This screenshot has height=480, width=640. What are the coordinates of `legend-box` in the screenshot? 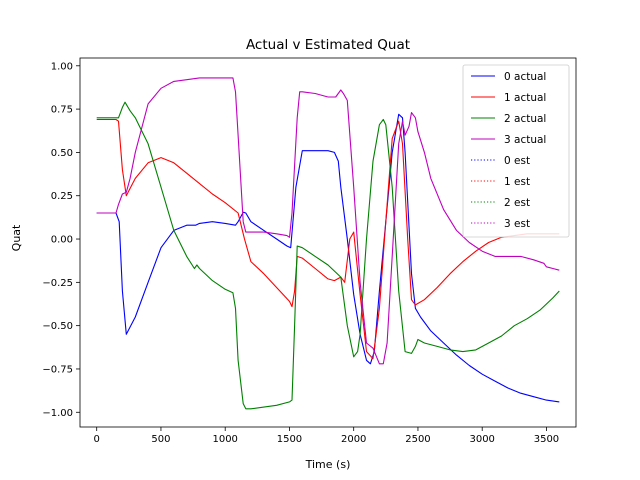 It's located at (516, 151).